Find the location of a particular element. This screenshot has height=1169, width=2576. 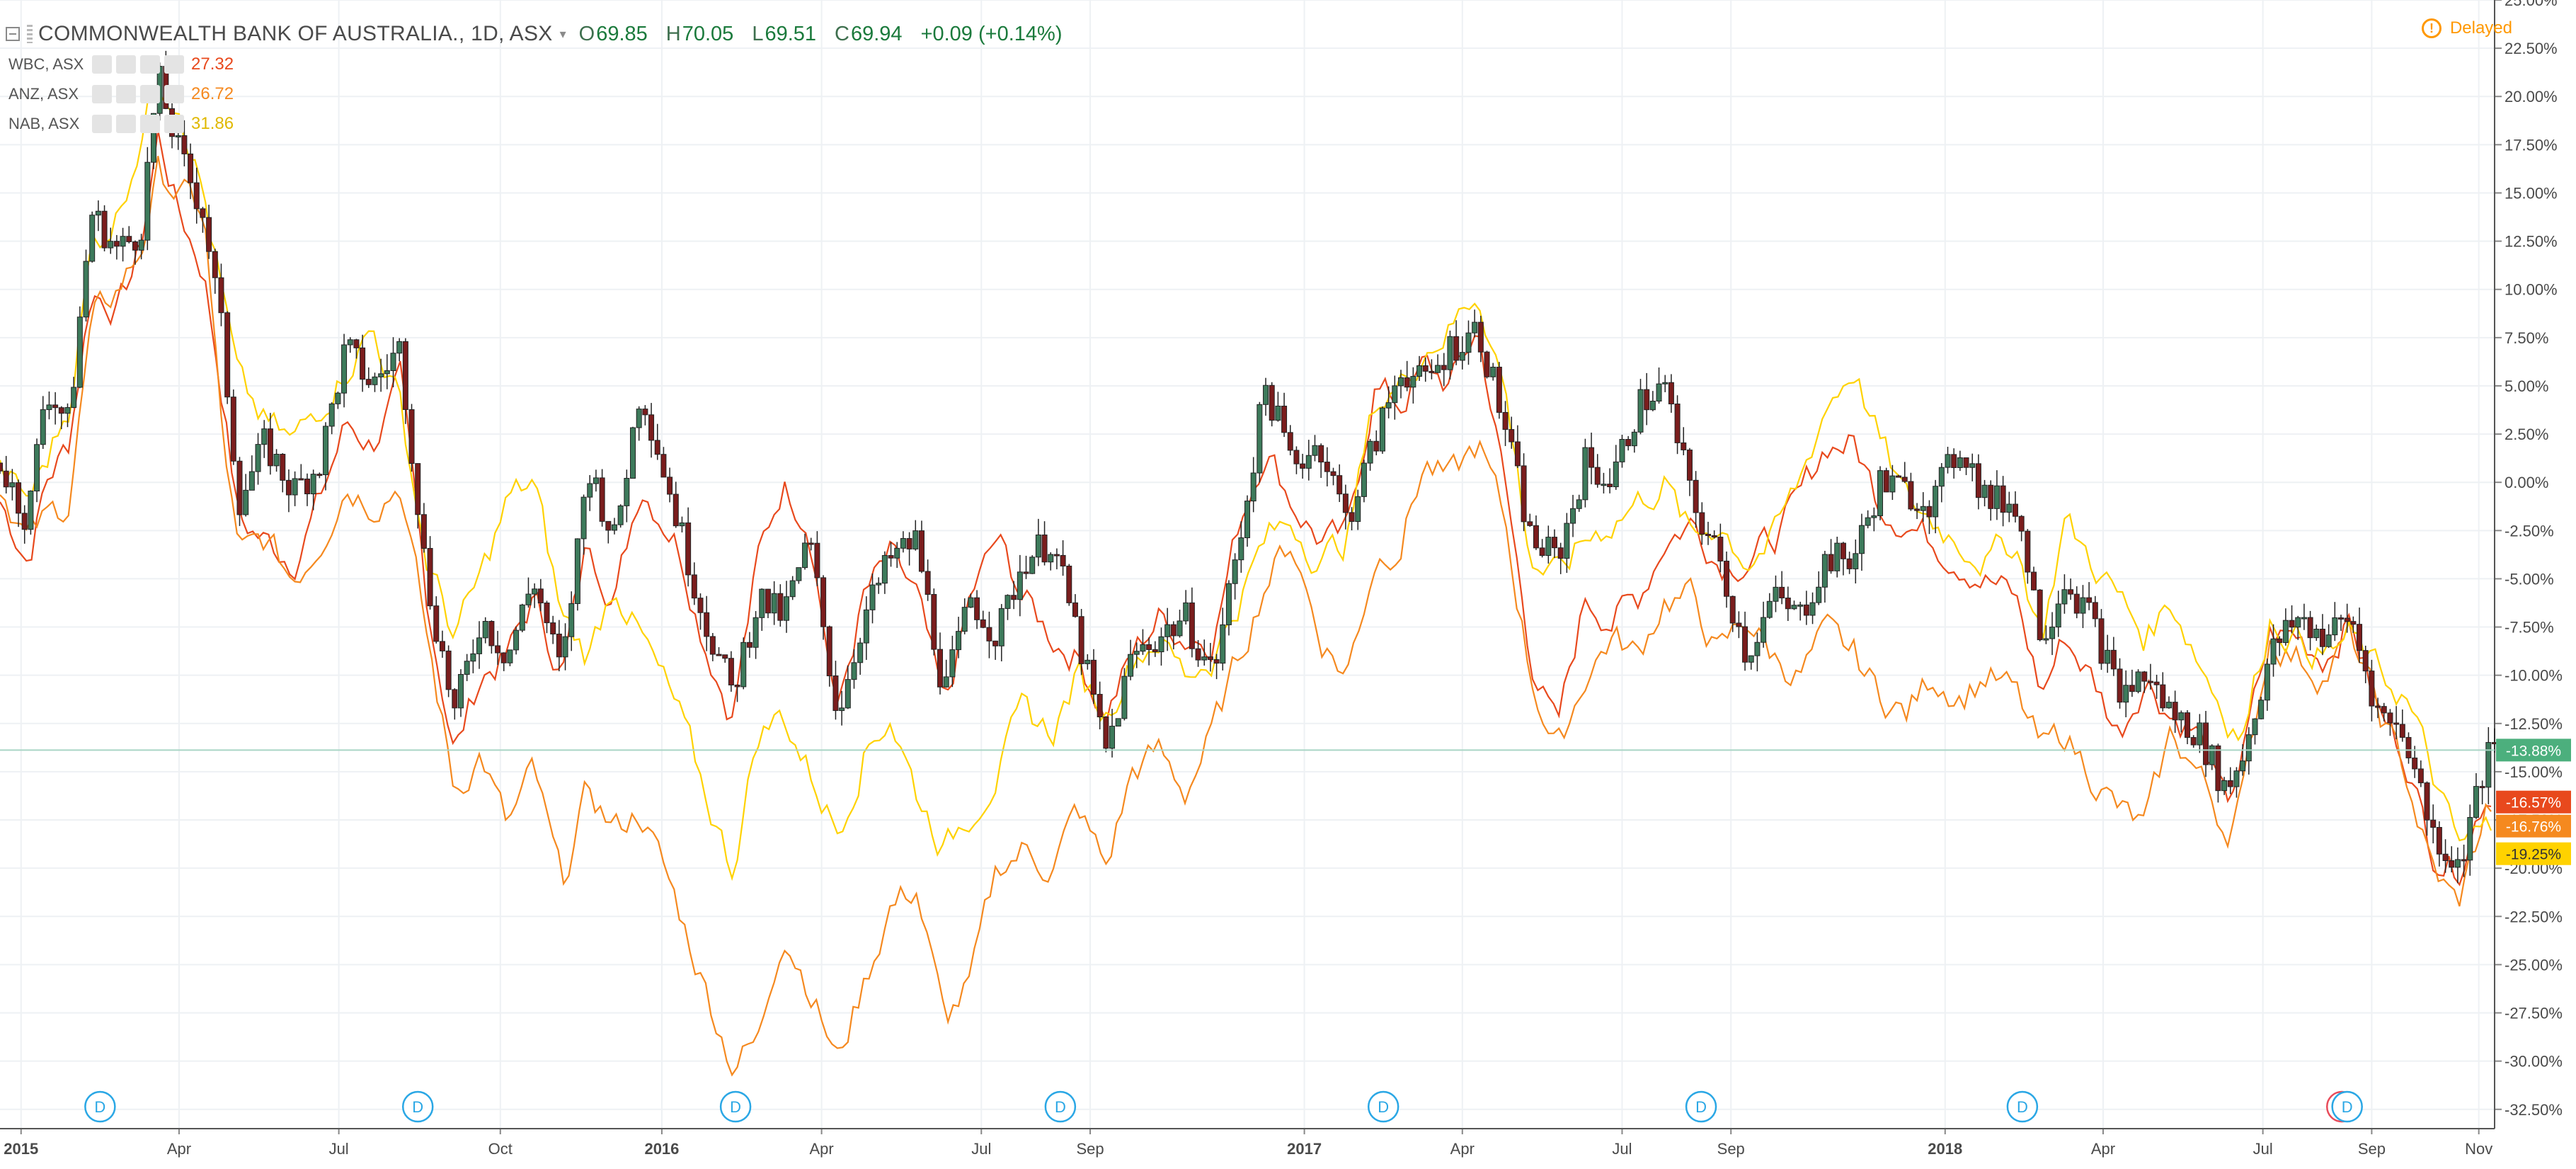

chevron-down-icon: ▾ is located at coordinates (562, 33).